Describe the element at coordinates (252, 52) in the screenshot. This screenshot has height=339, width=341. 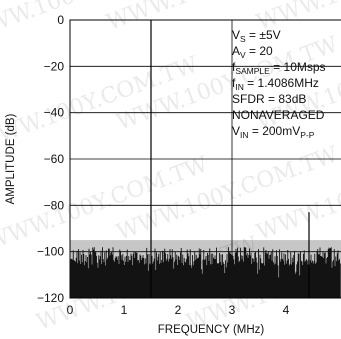
I see `annotation-line: AV = 20` at that location.